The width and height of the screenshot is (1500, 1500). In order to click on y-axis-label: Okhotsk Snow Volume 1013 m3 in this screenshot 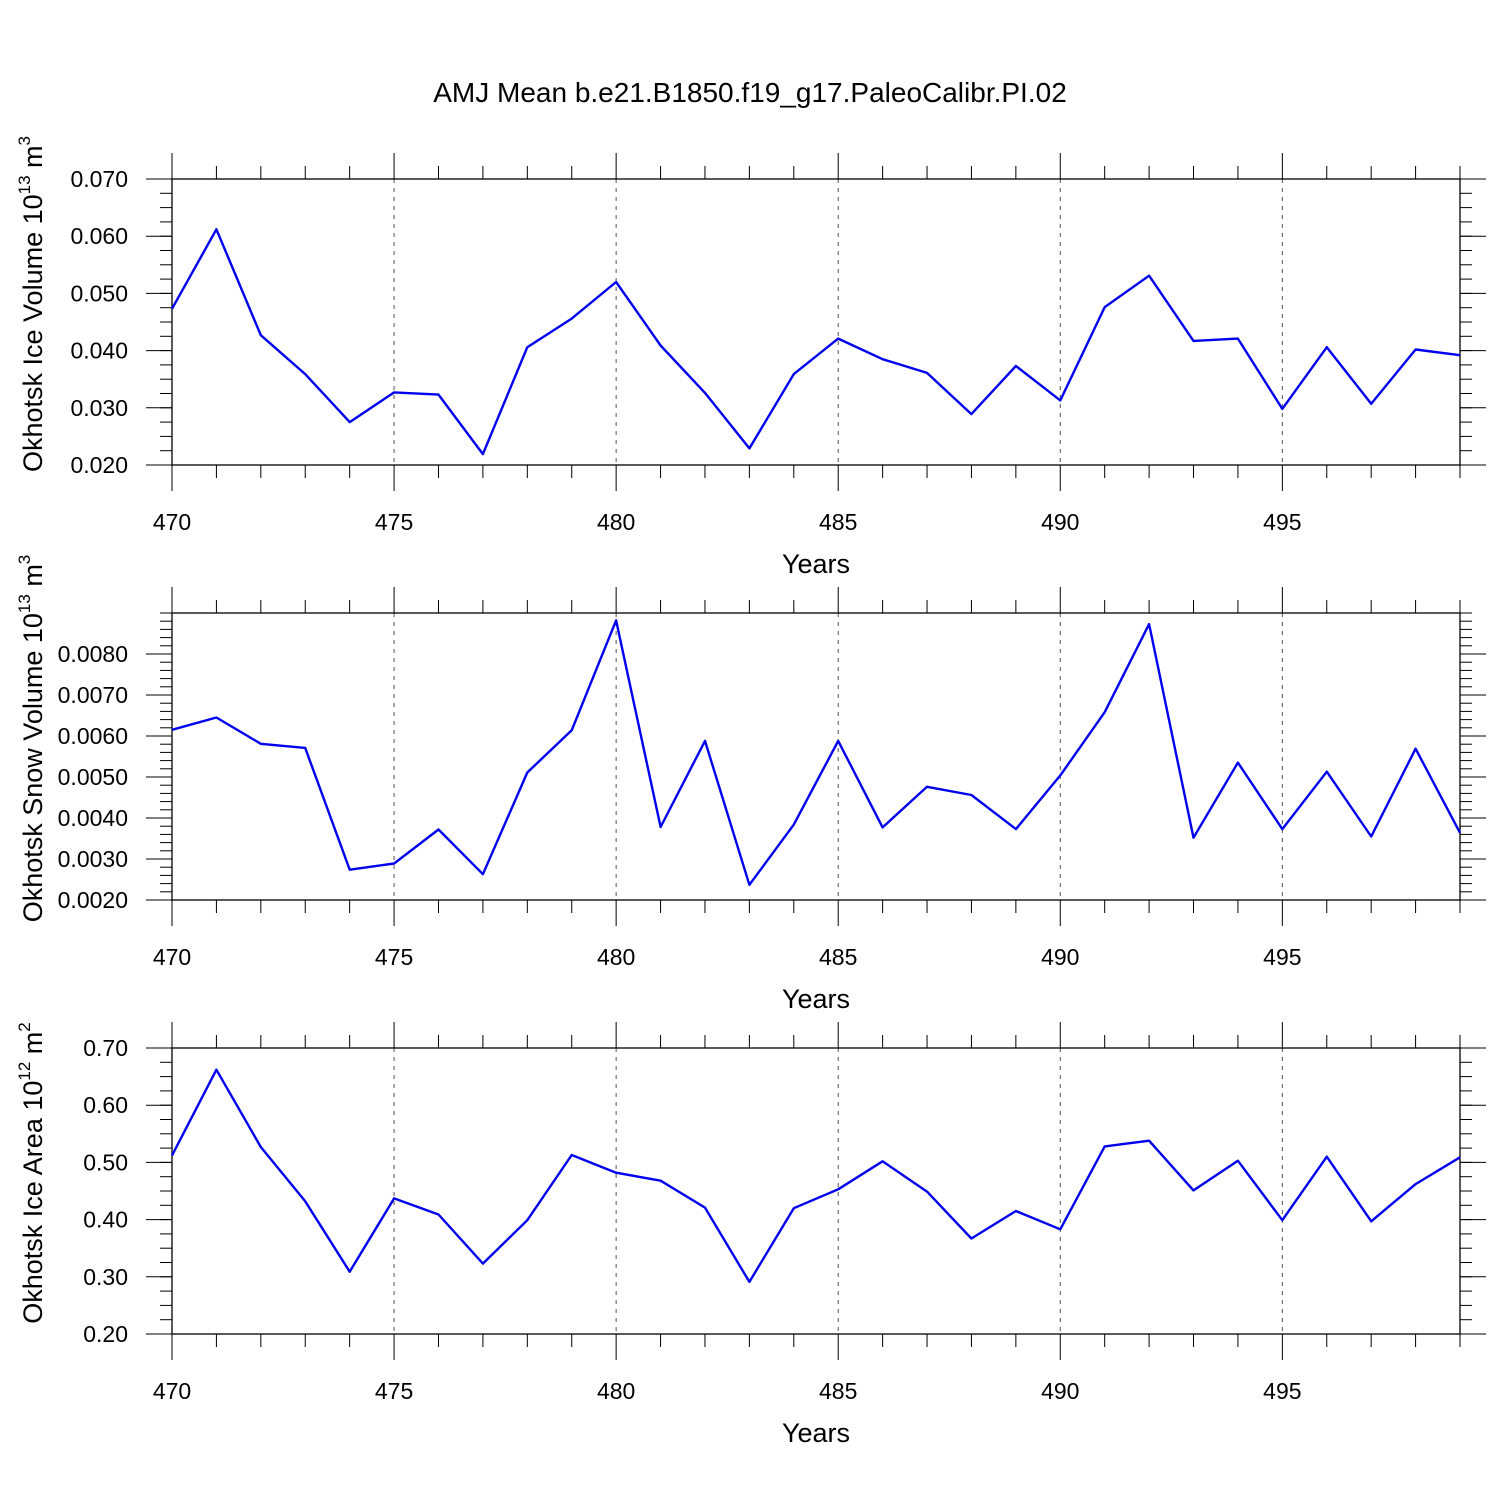, I will do `click(31, 739)`.